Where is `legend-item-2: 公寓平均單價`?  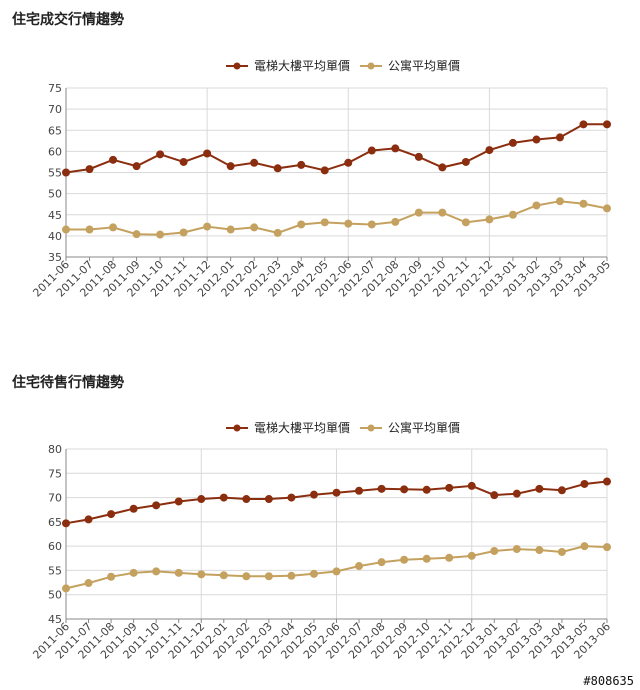
legend-item-2: 公寓平均單價 is located at coordinates (410, 427).